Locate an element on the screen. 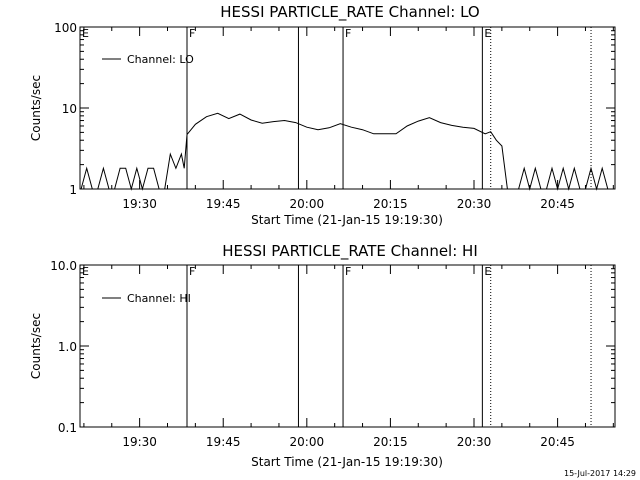 Image resolution: width=640 pixels, height=480 pixels. y-tick-label: 100 is located at coordinates (65, 28).